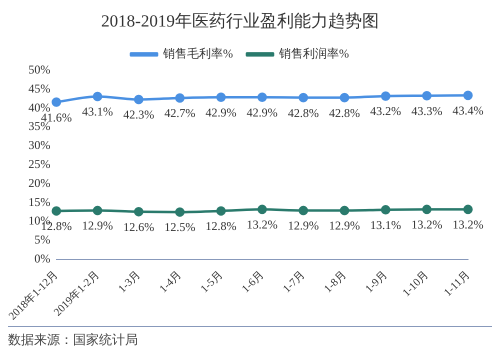 The width and height of the screenshot is (500, 362). I want to click on x-tick-label: 1-7月, so click(294, 282).